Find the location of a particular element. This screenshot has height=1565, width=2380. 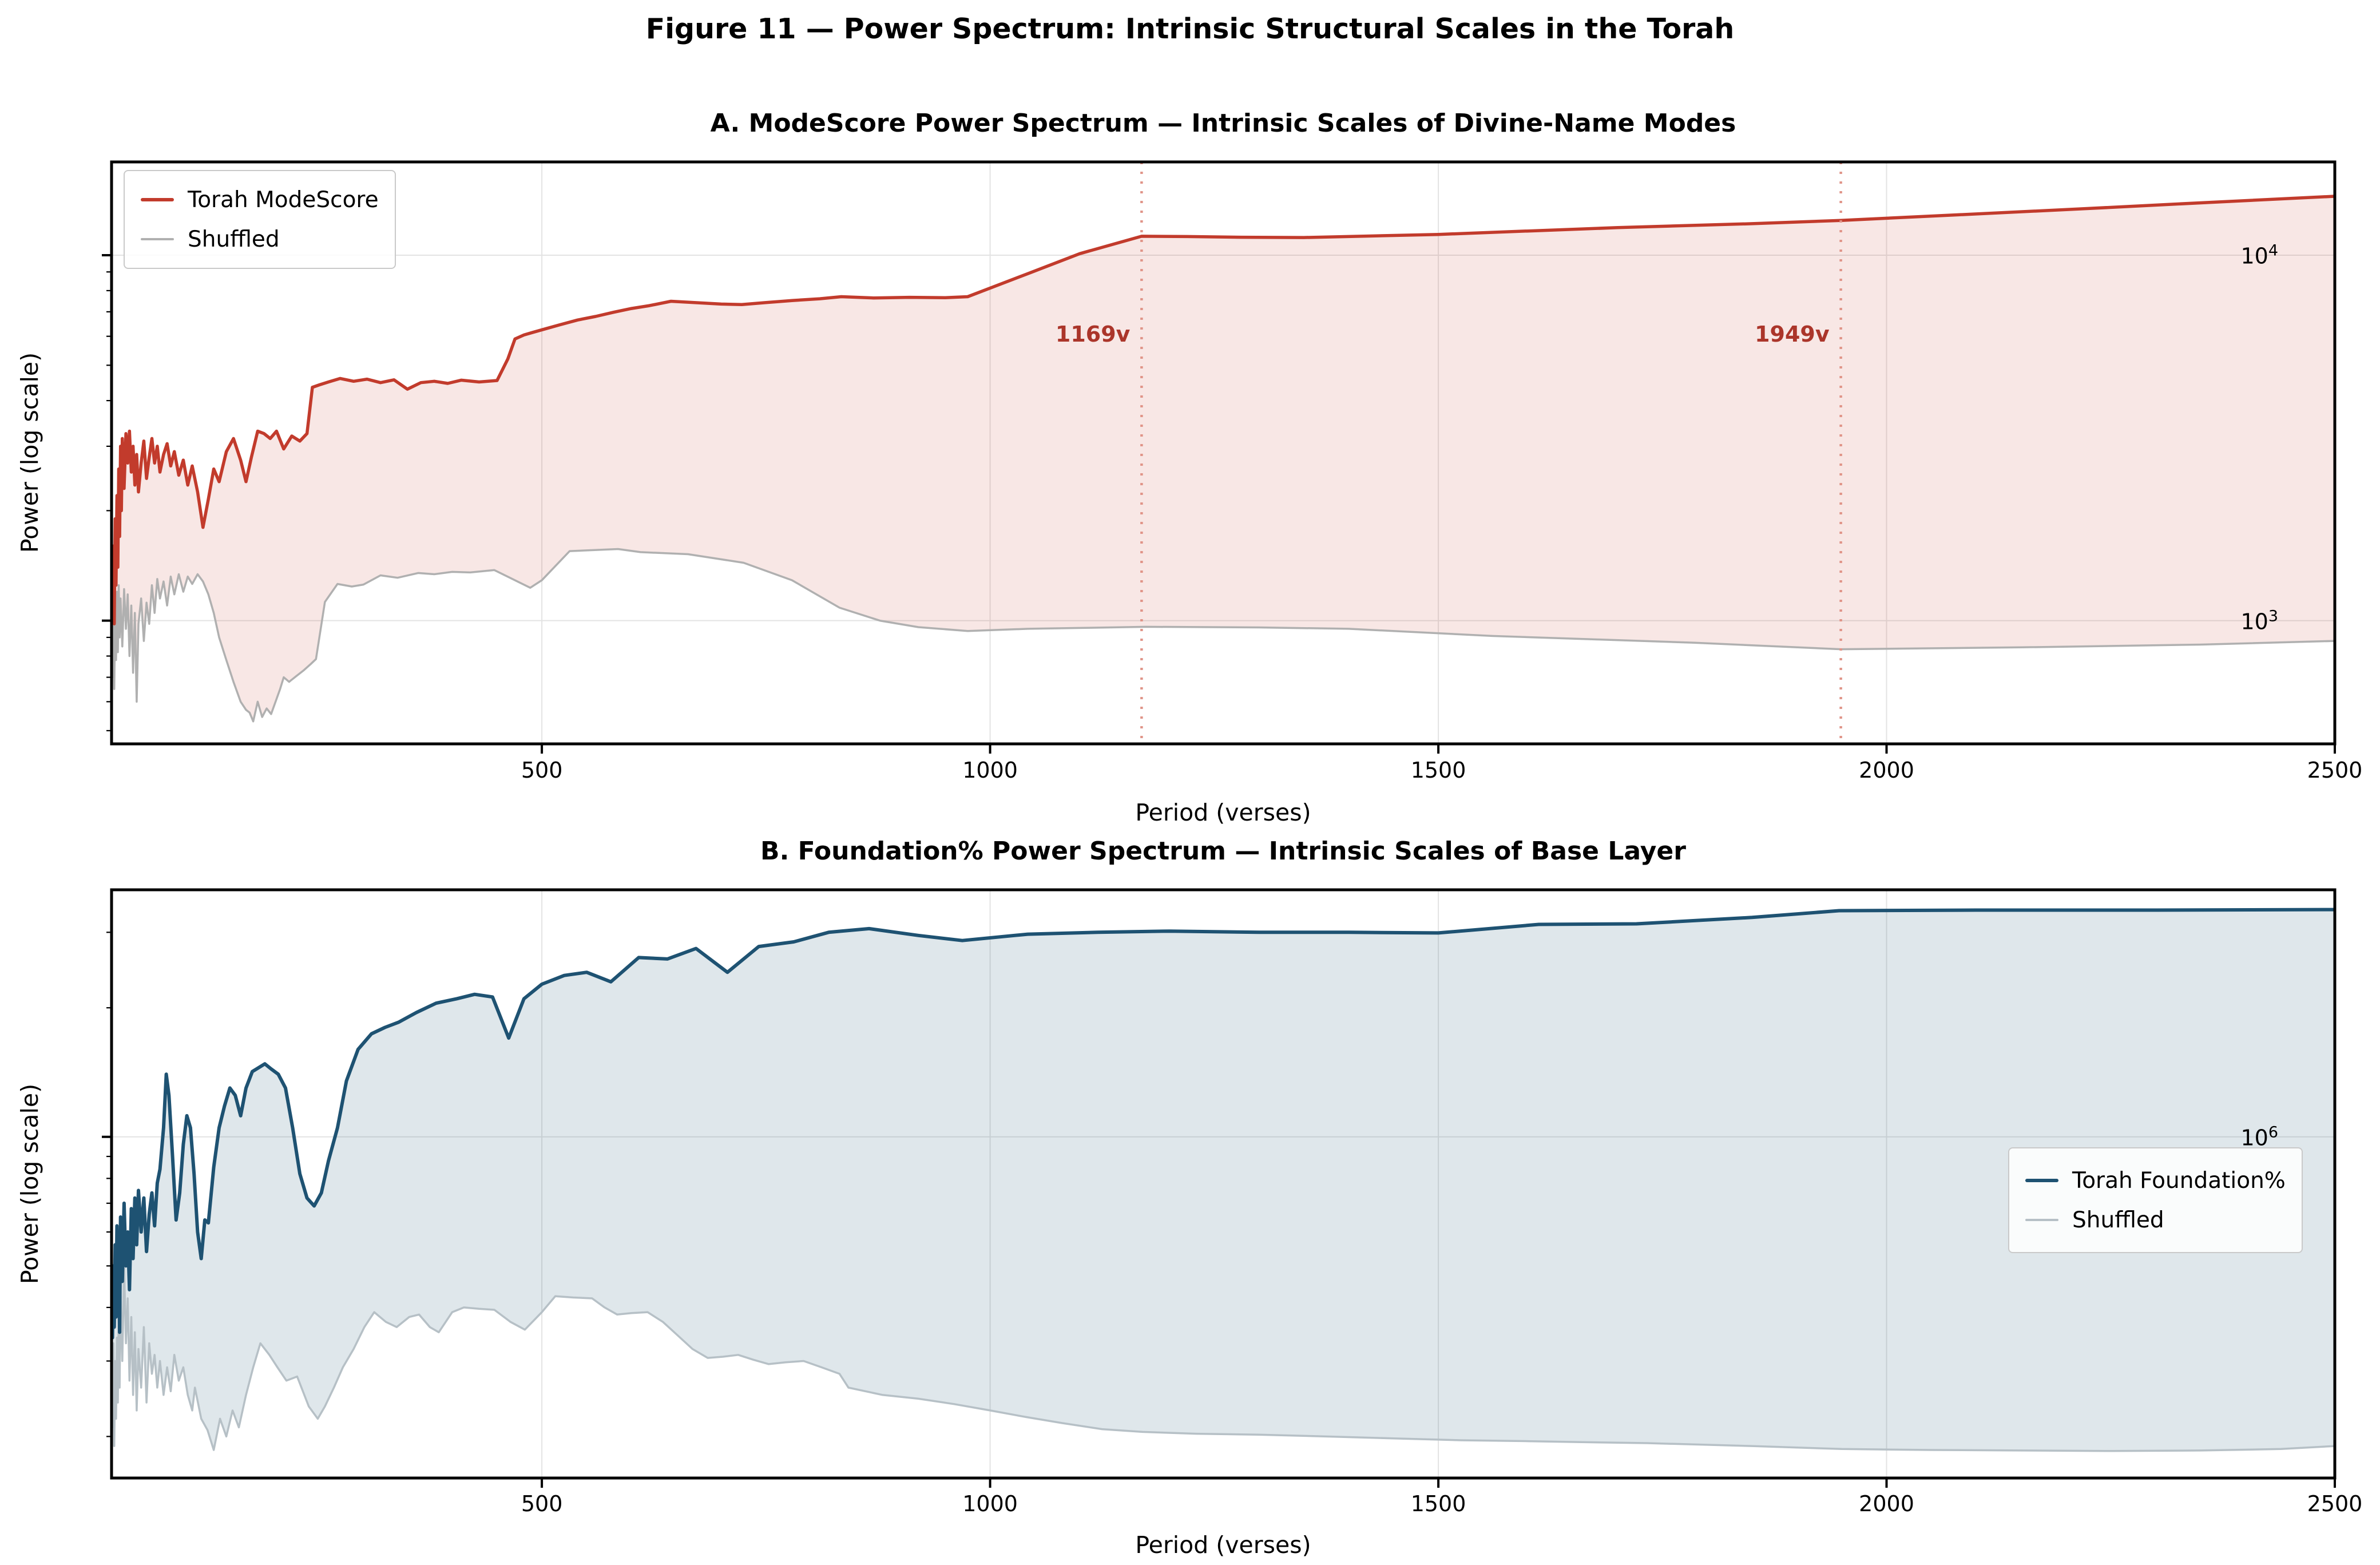

subplot-b-ylabel: Power (log scale) is located at coordinates (29, 1184).